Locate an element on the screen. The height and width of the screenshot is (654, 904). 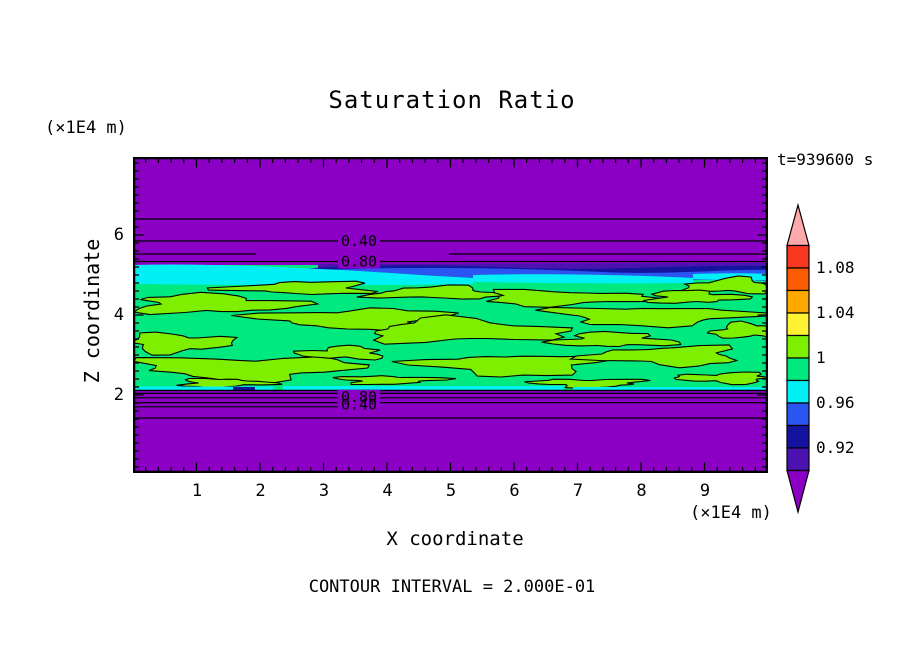
x-tick-label: 9 is located at coordinates (705, 491).